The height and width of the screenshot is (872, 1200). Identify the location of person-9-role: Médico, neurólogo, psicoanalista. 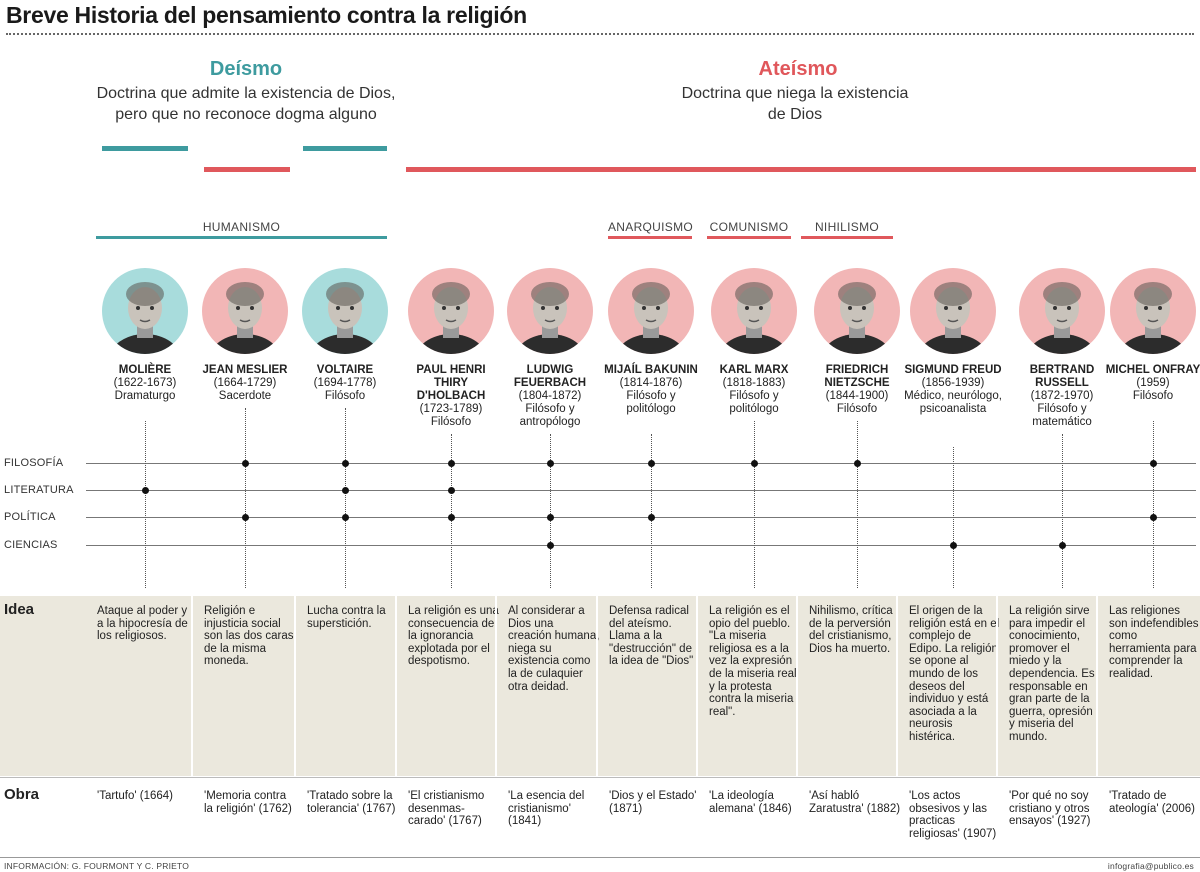
(953, 402).